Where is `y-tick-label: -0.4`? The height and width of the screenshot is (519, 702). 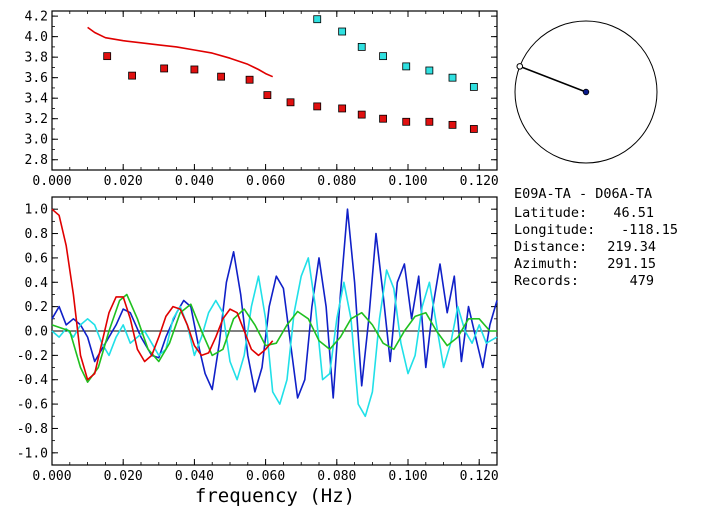 y-tick-label: -0.4 is located at coordinates (32, 380).